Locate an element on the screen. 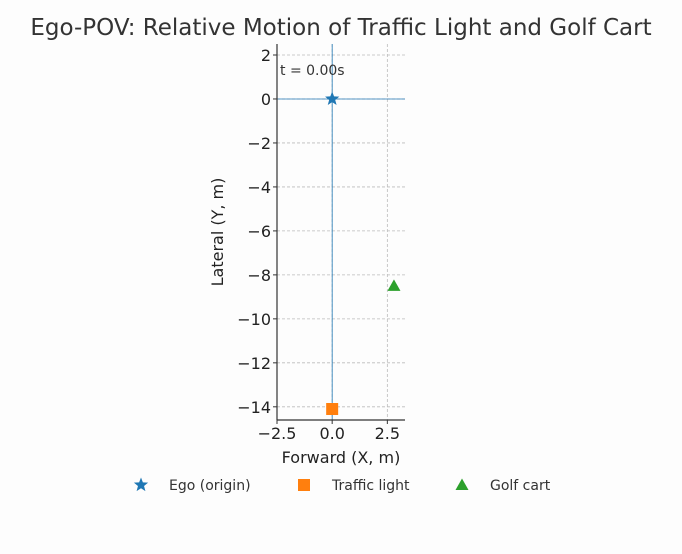 This screenshot has width=682, height=554. legend-marker-star is located at coordinates (141, 484).